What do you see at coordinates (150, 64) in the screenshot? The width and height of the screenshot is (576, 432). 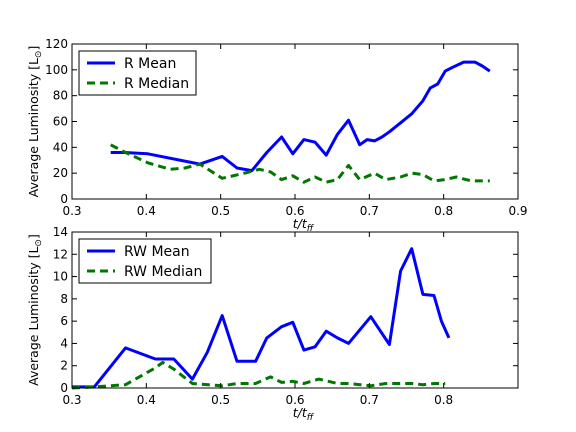 I see `legend-label-mean: R Mean` at bounding box center [150, 64].